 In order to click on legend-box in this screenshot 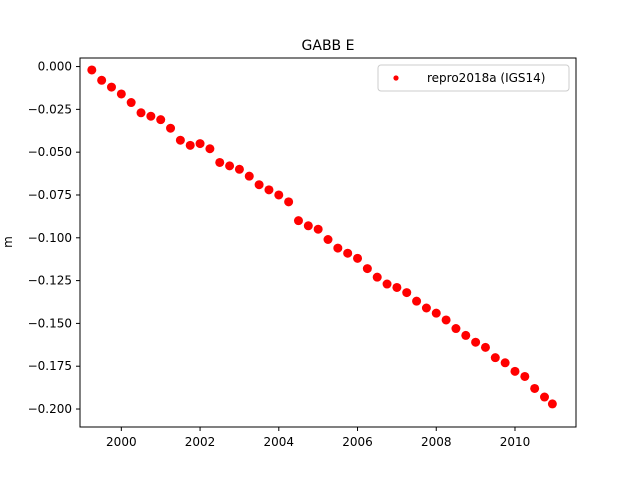, I will do `click(473, 78)`.